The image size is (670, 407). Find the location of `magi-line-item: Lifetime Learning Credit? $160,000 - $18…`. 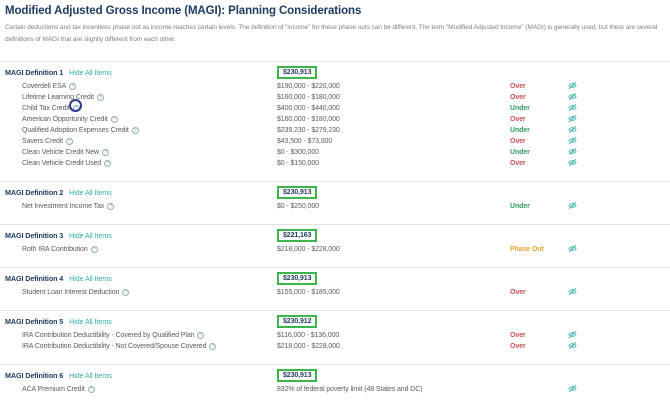

magi-line-item: Lifetime Learning Credit? $160,000 - $18… is located at coordinates (334, 97).